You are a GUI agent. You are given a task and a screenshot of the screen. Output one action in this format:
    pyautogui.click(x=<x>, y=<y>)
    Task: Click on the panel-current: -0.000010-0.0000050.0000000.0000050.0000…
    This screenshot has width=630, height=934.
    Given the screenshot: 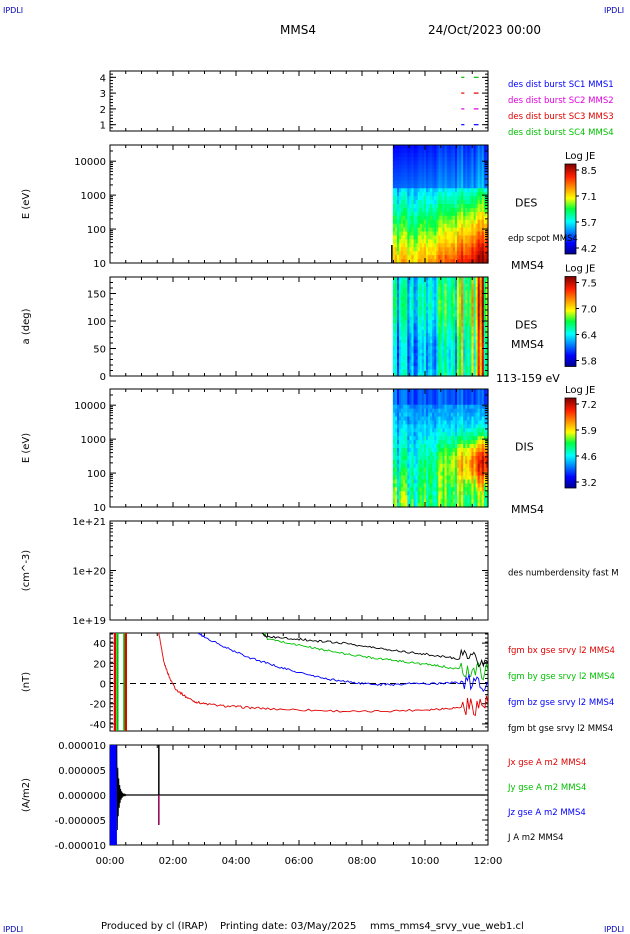 What is the action you would take?
    pyautogui.click(x=303, y=796)
    